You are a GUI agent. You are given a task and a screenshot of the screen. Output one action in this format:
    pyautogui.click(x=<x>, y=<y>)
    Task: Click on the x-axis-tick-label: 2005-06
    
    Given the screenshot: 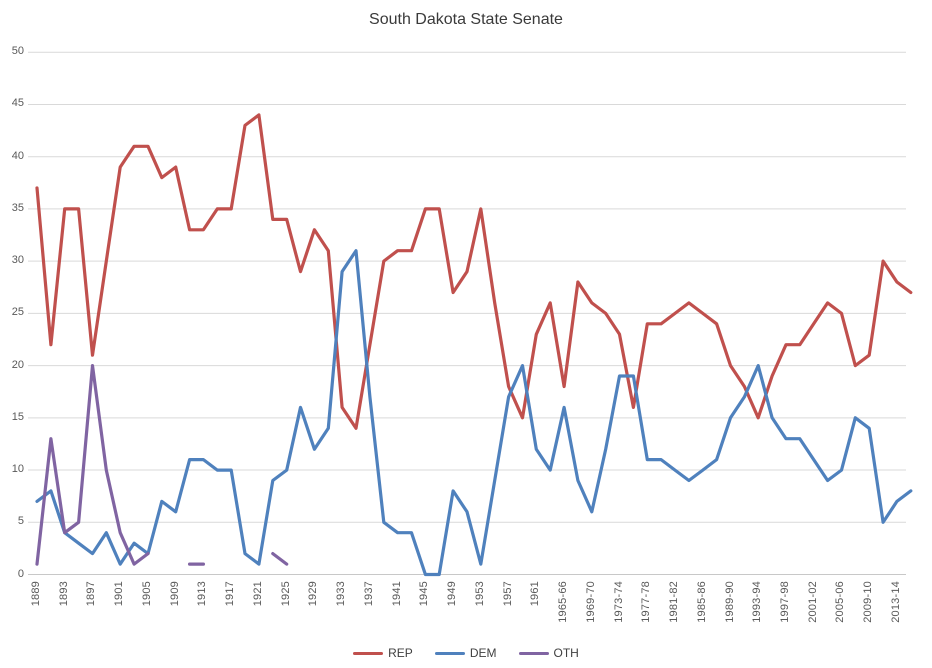 What is the action you would take?
    pyautogui.click(x=840, y=602)
    